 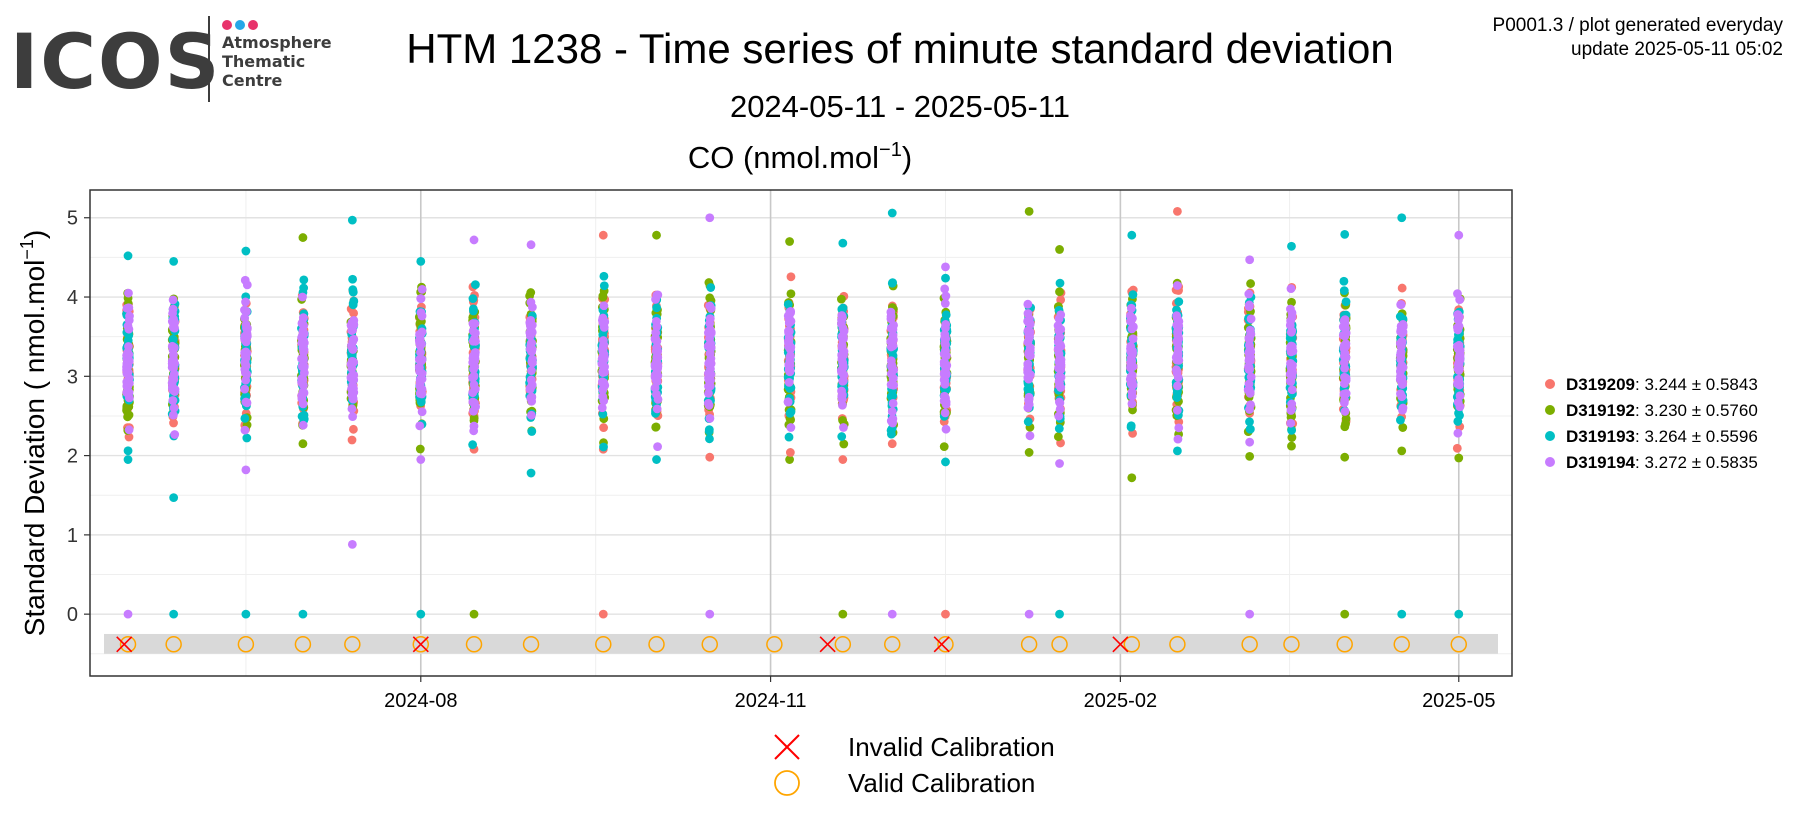 What do you see at coordinates (801, 643) in the screenshot?
I see `calibration-band` at bounding box center [801, 643].